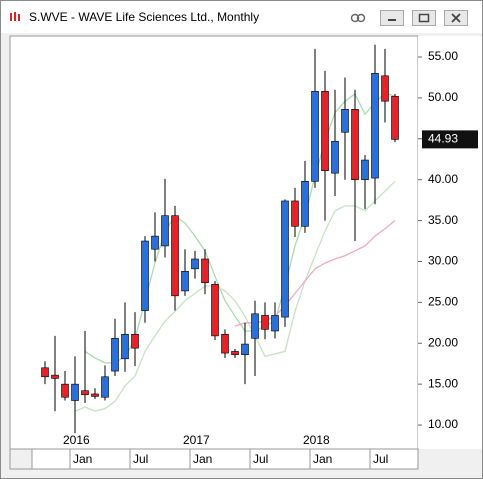 This screenshot has width=483, height=479. Describe the element at coordinates (443, 383) in the screenshot. I see `y-tick-label: 15.00` at that location.